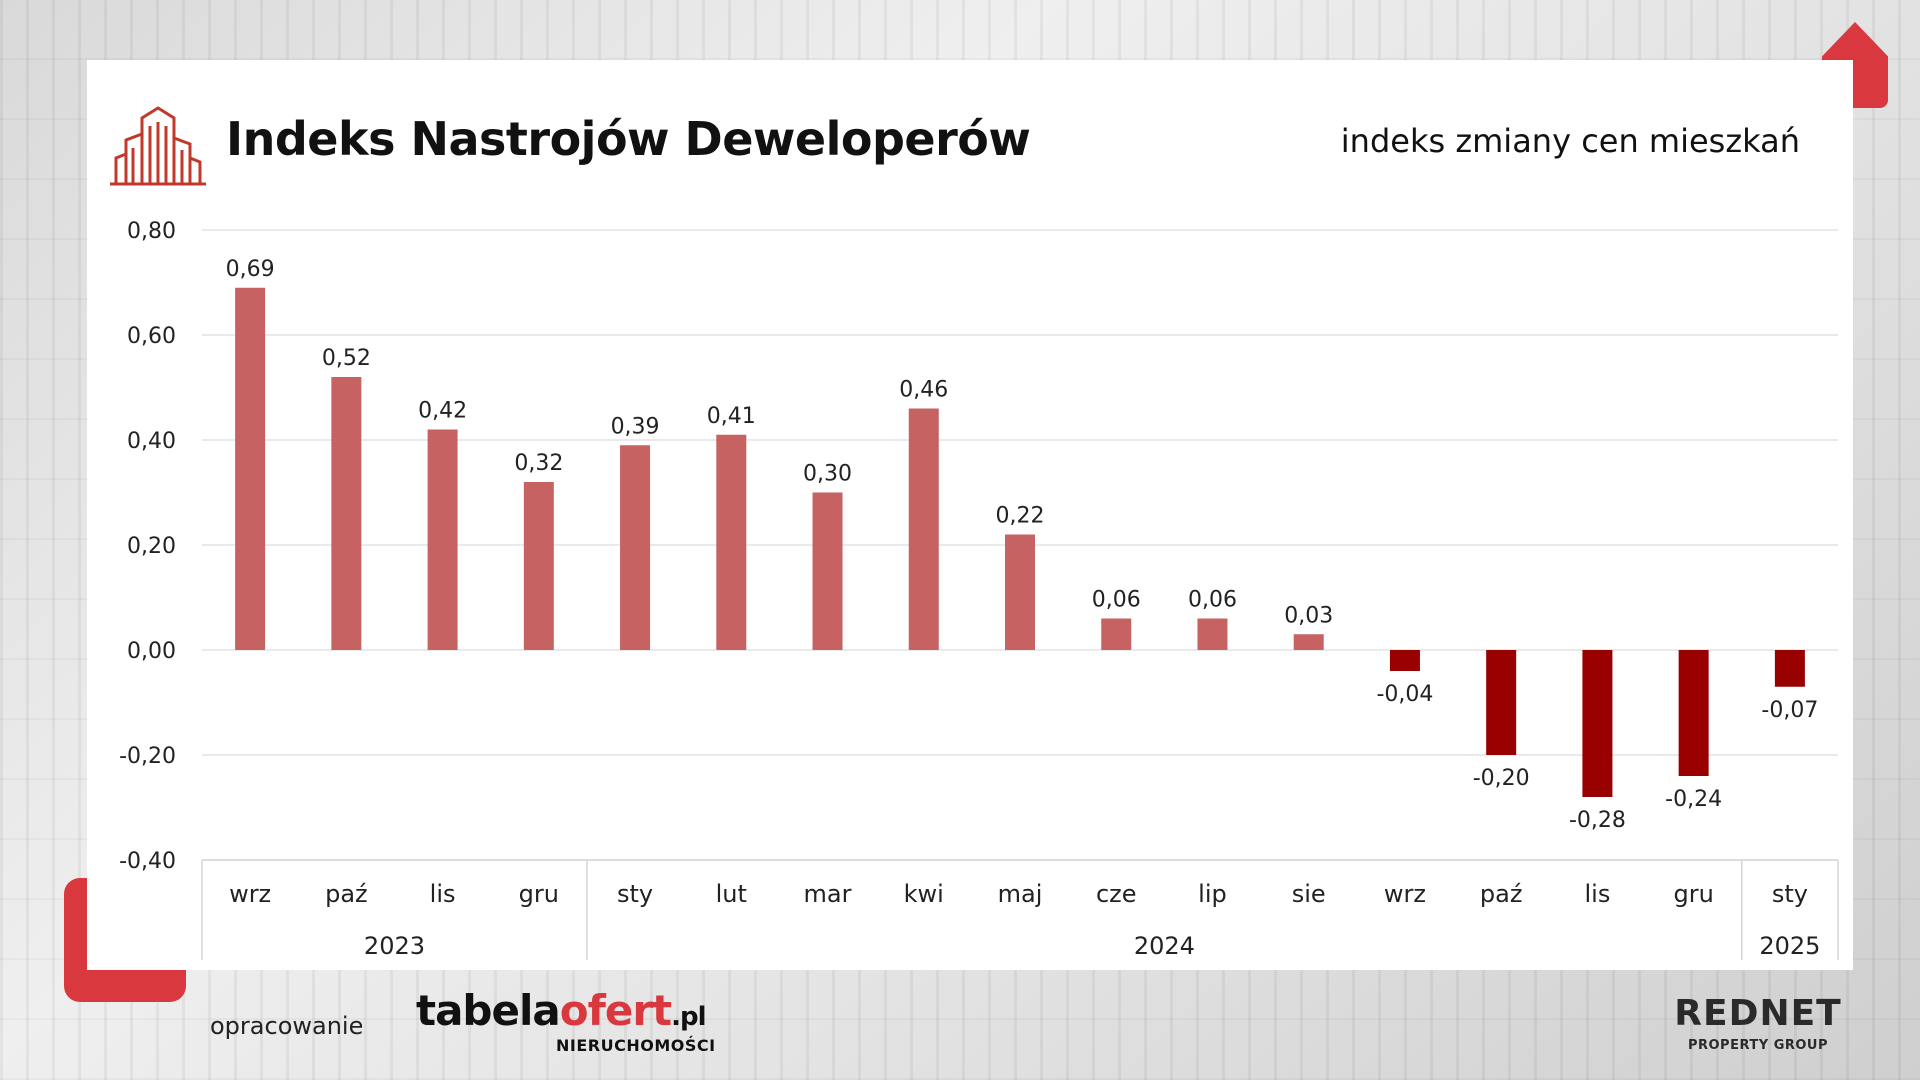  I want to click on data-label: -0,07, so click(1789, 710).